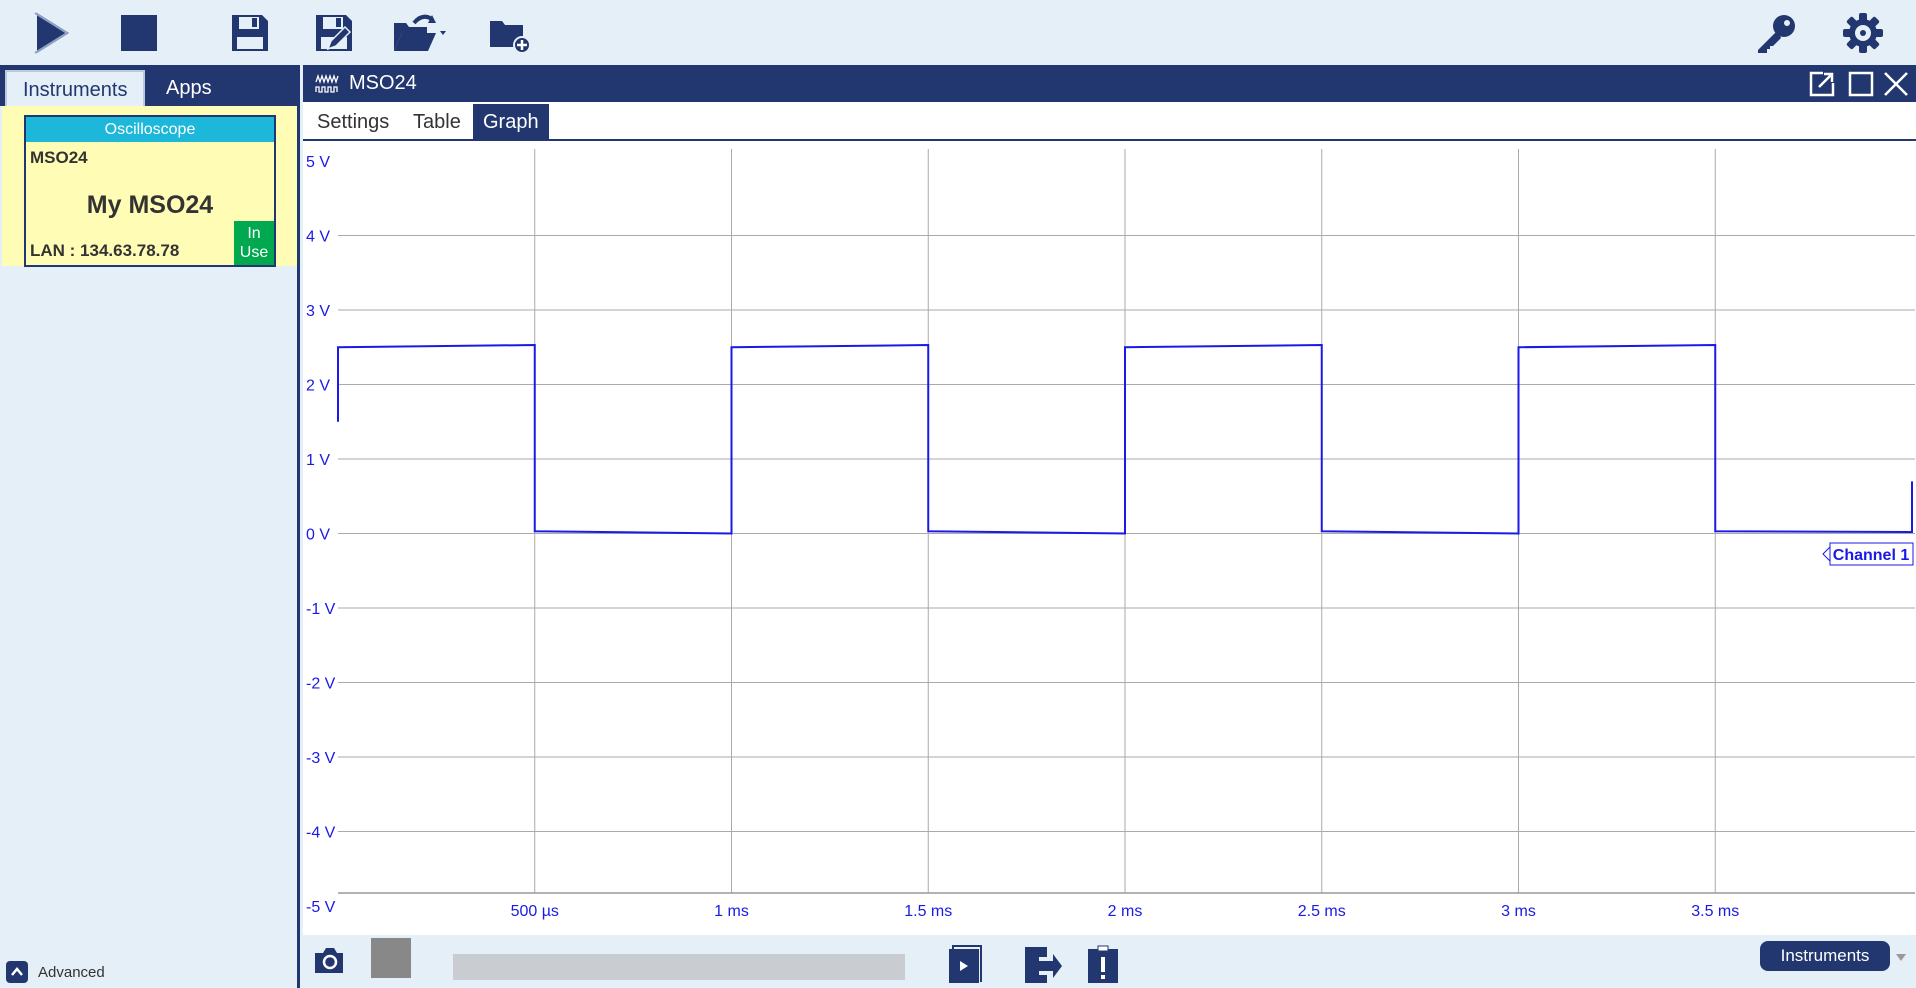 Image resolution: width=1916 pixels, height=988 pixels. What do you see at coordinates (1518, 911) in the screenshot?
I see `x-tick-label: 3 ms` at bounding box center [1518, 911].